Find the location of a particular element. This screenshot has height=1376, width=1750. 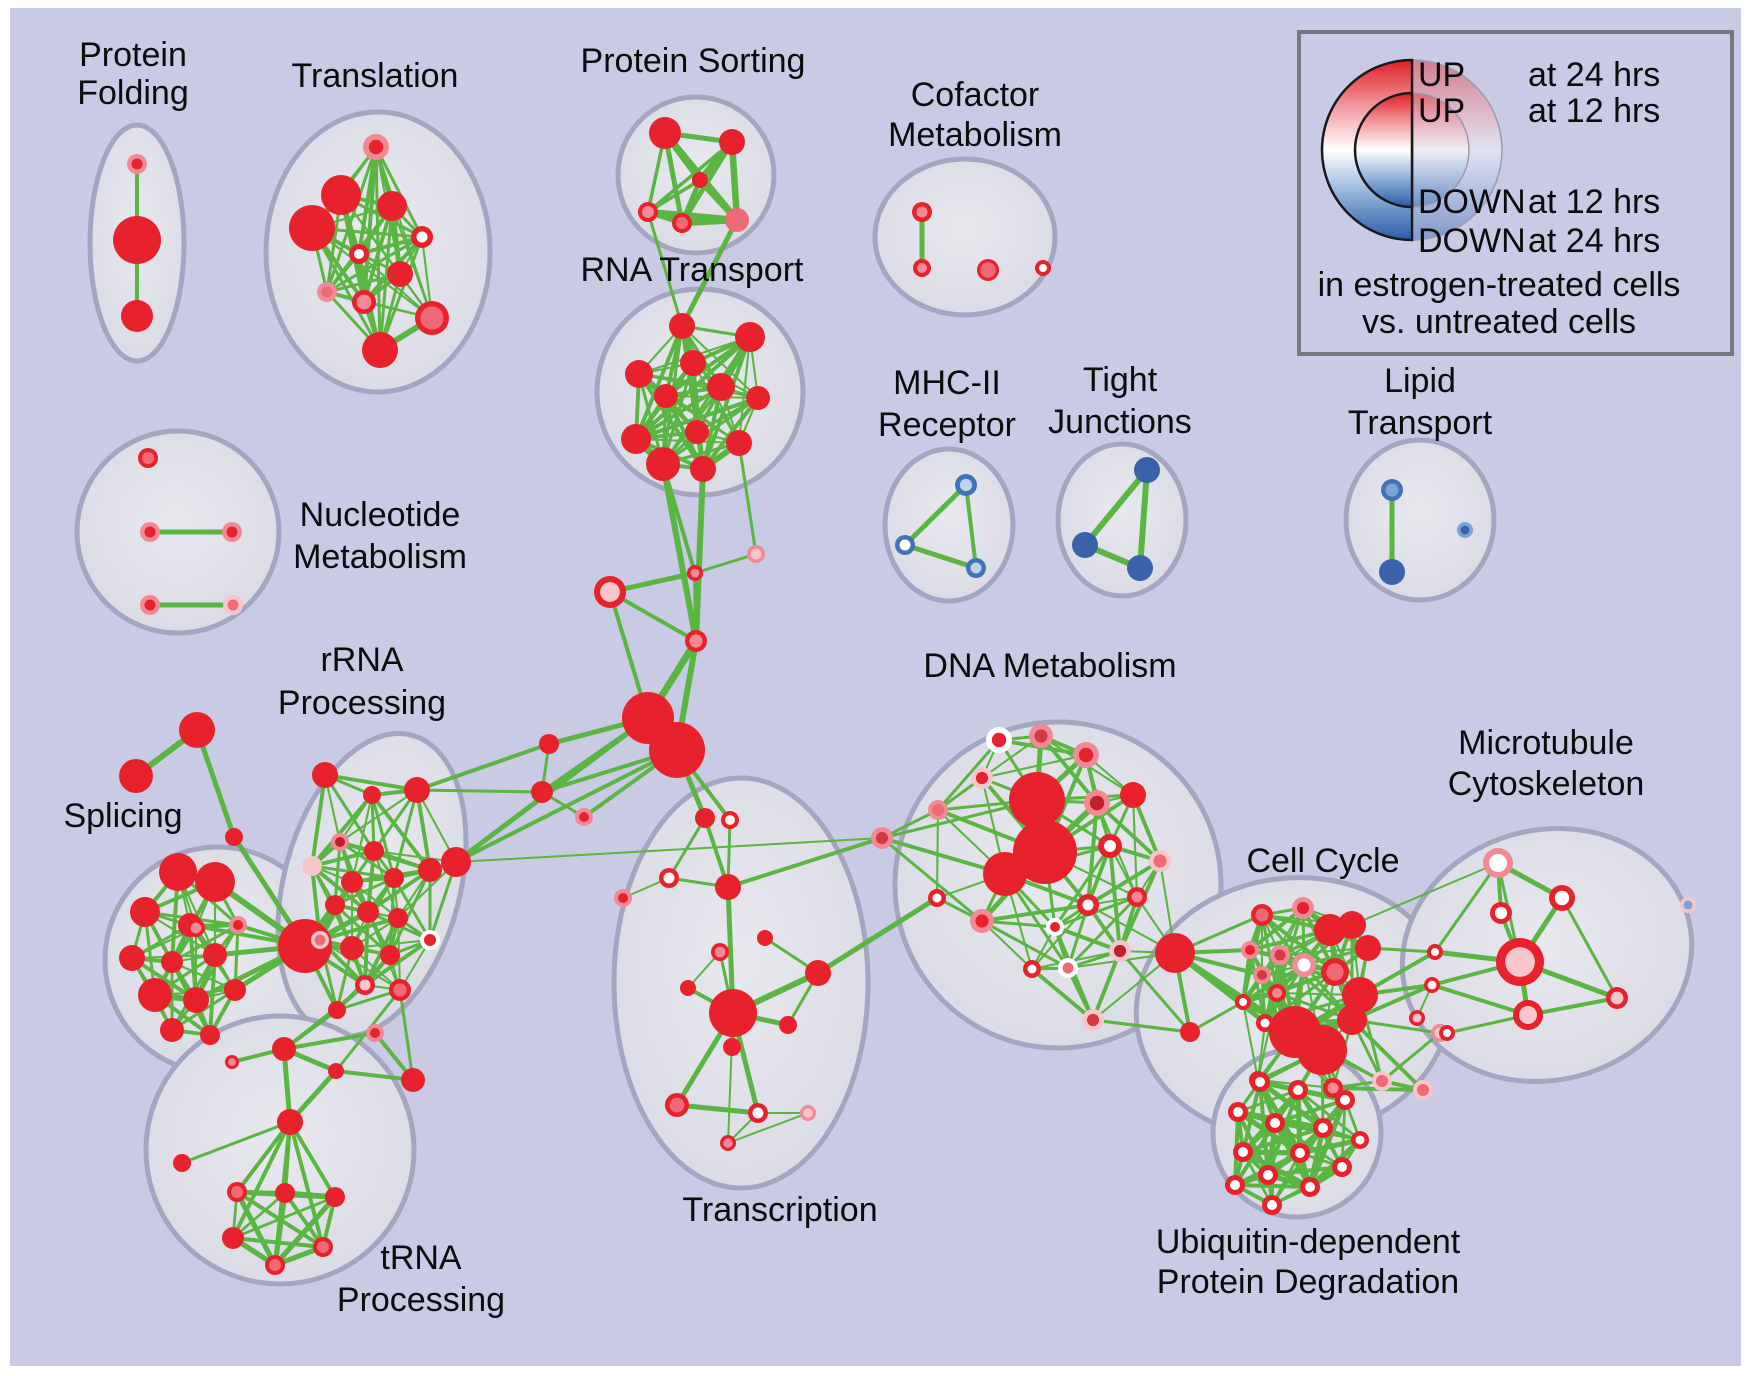

gene-node-cc5 is located at coordinates (1250, 950).